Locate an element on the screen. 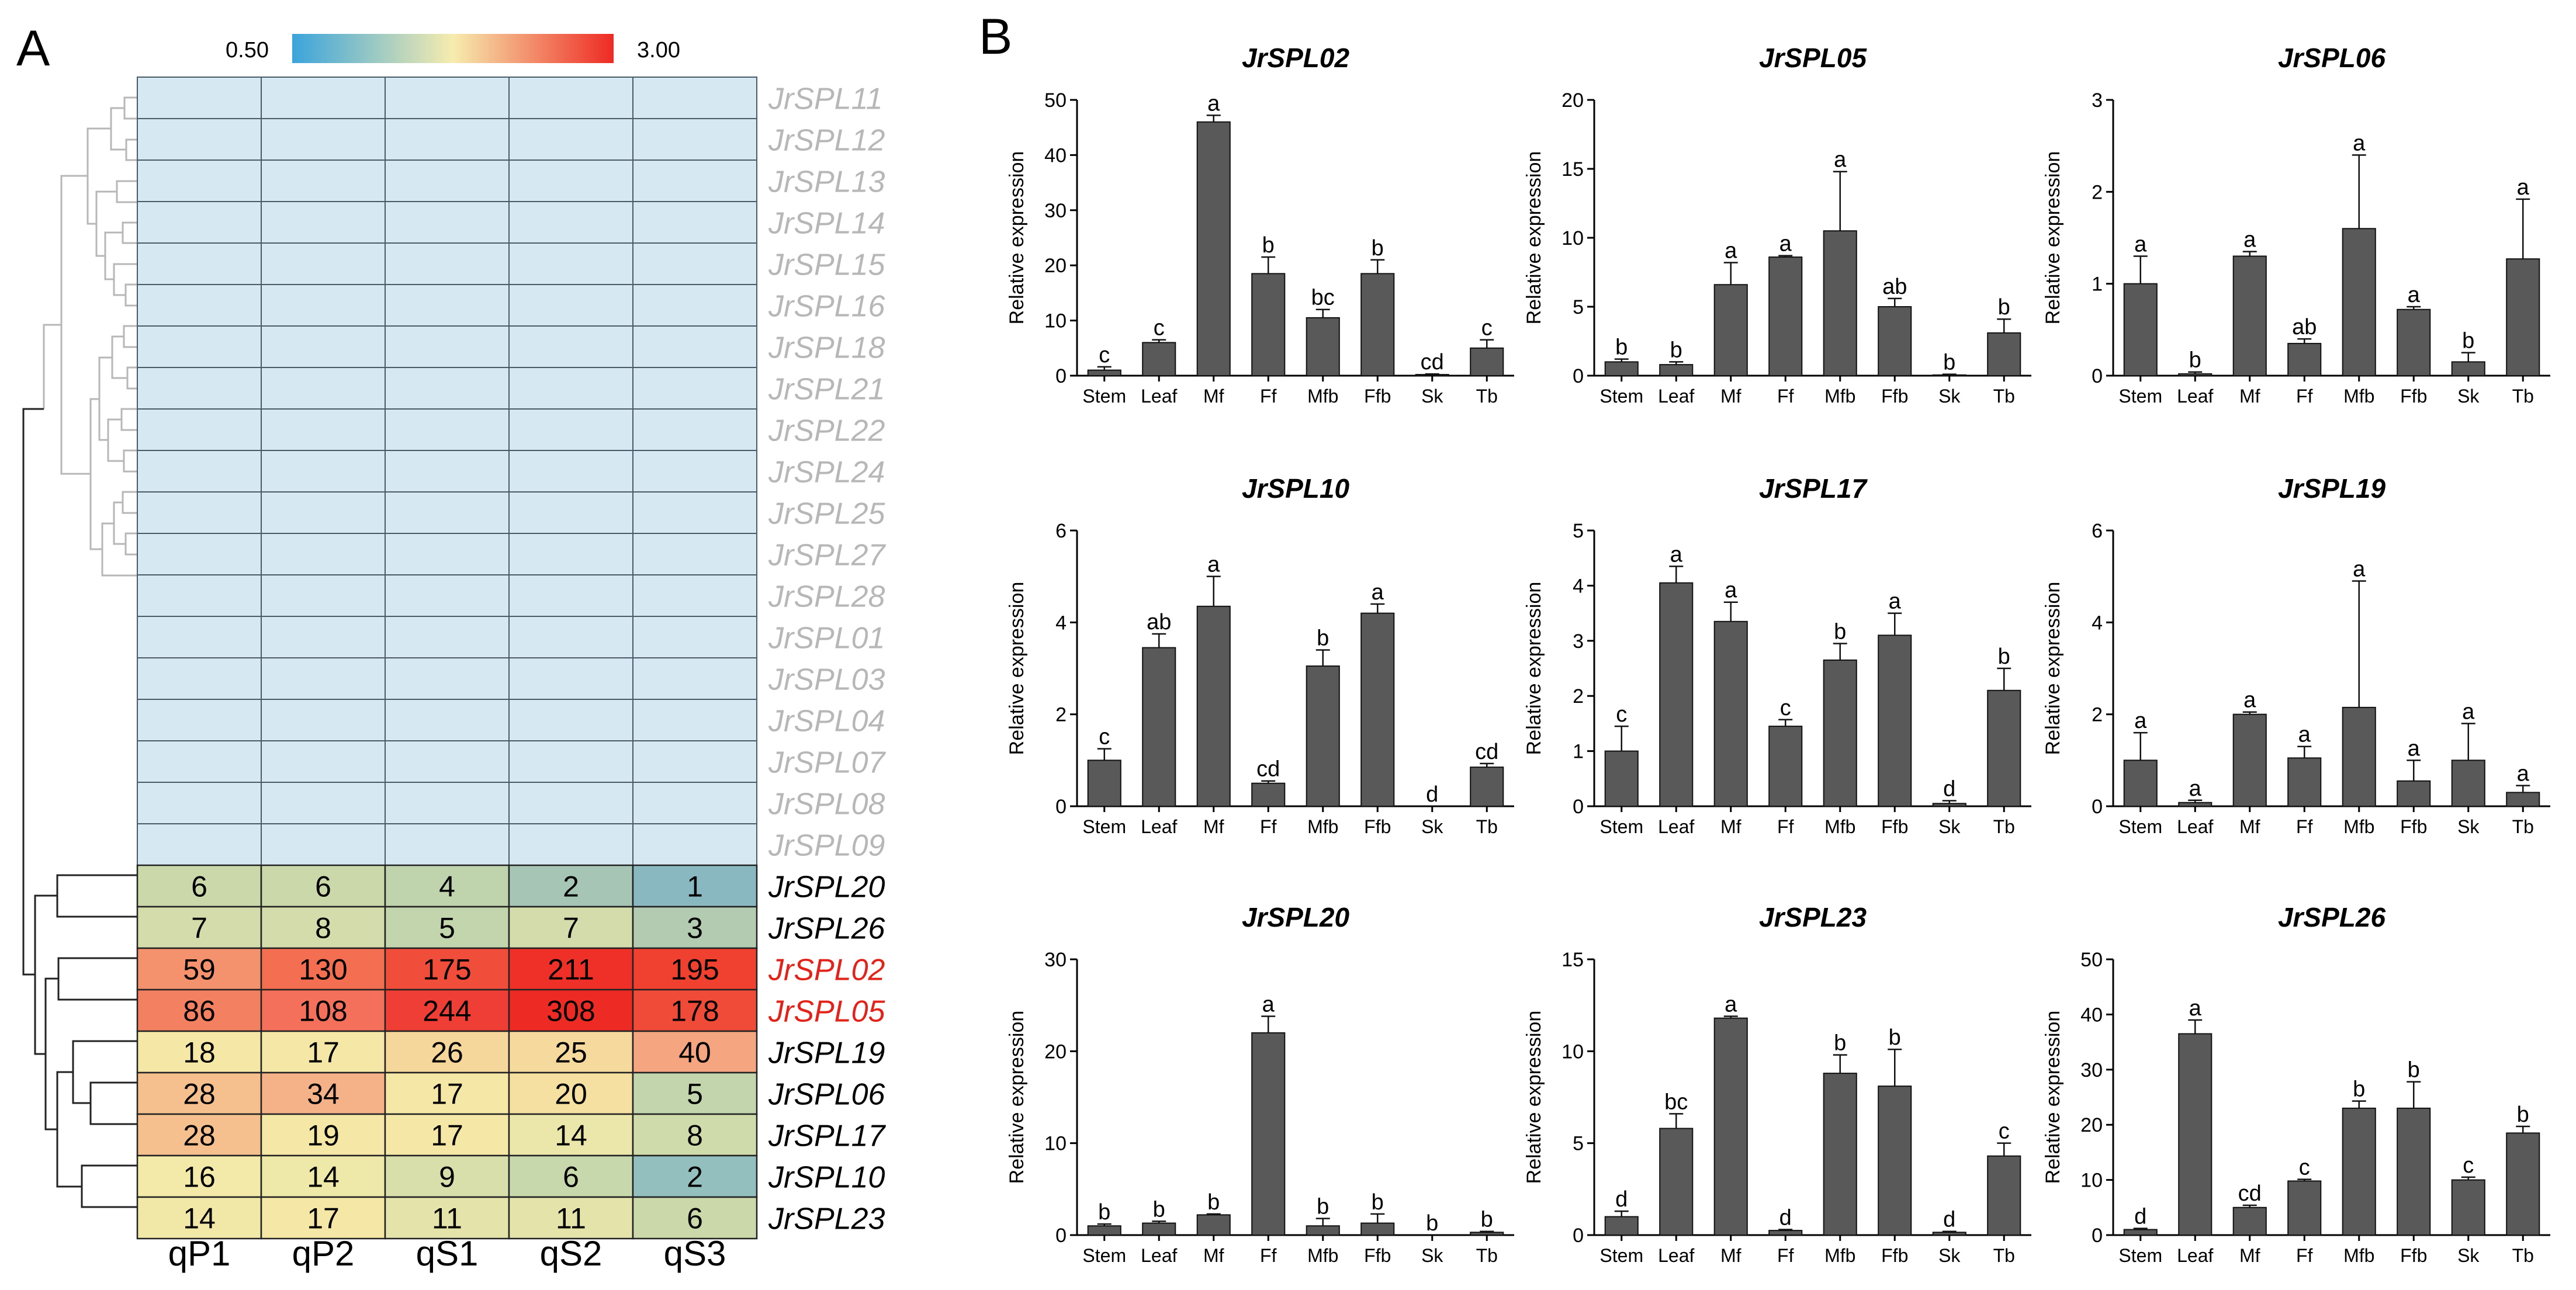  heatmap-cell-value: 308 is located at coordinates (571, 1011).